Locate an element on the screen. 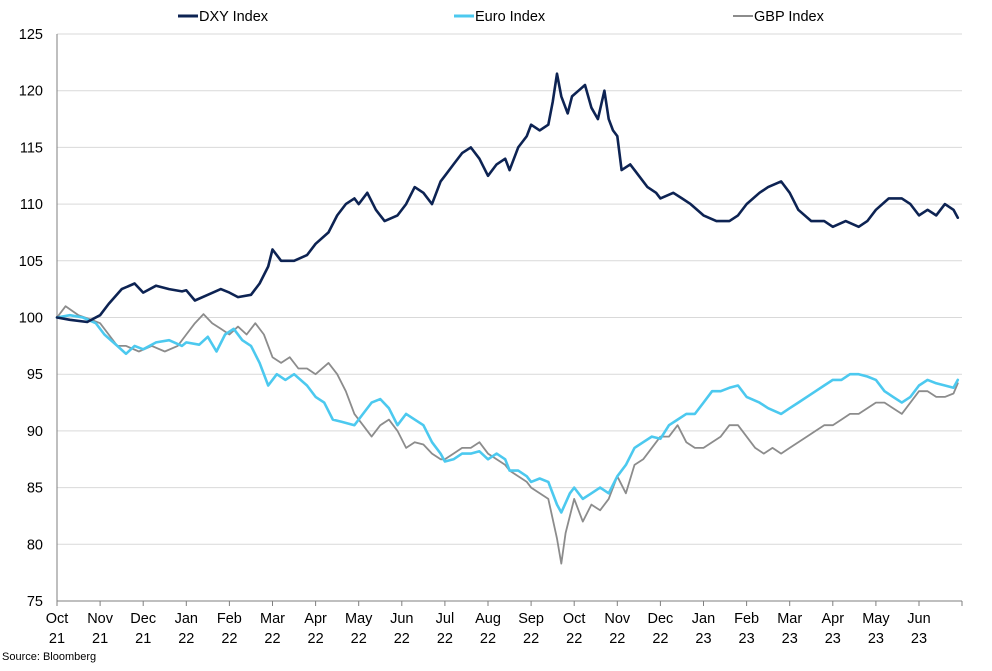 The image size is (992, 671). source-note: Source: Bloomberg is located at coordinates (49, 657).